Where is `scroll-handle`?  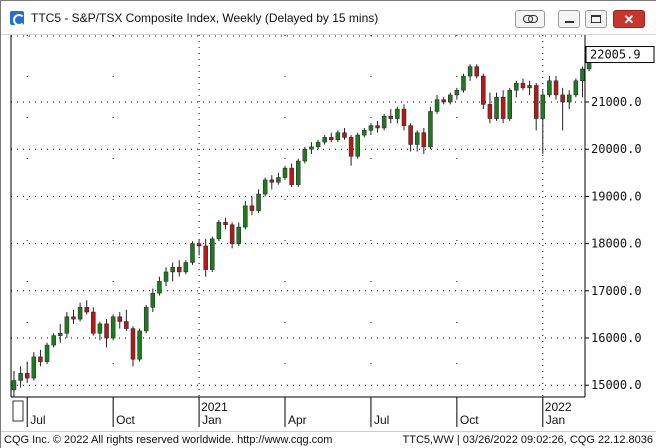
scroll-handle is located at coordinates (18, 411).